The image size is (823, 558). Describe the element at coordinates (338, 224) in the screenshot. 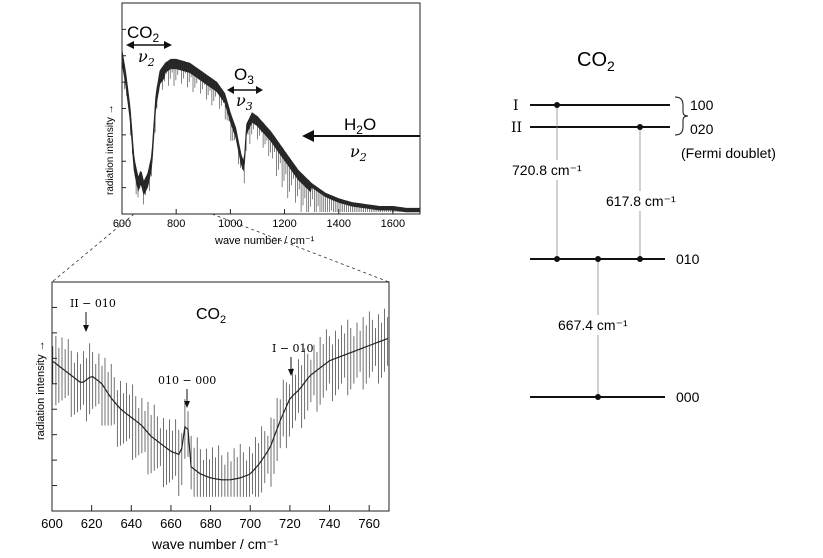

I see `top-x-tick-label: 1400` at that location.